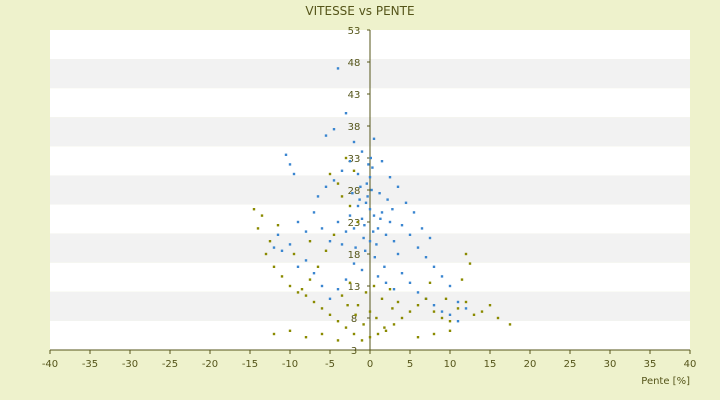  What do you see at coordinates (354, 63) in the screenshot?
I see `y-tick-label: 48` at bounding box center [354, 63].